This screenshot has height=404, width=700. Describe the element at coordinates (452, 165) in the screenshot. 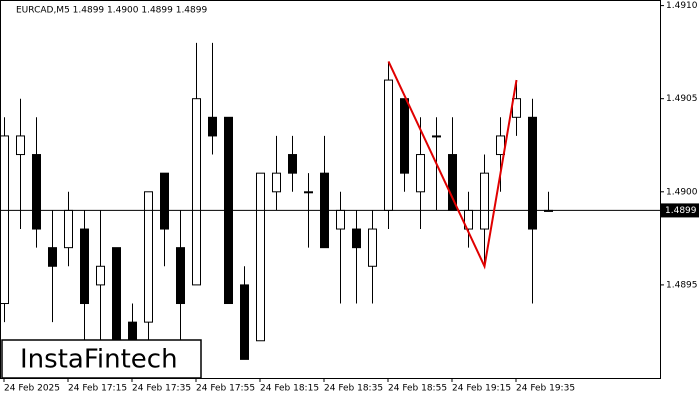

I see `pattern-line` at that location.